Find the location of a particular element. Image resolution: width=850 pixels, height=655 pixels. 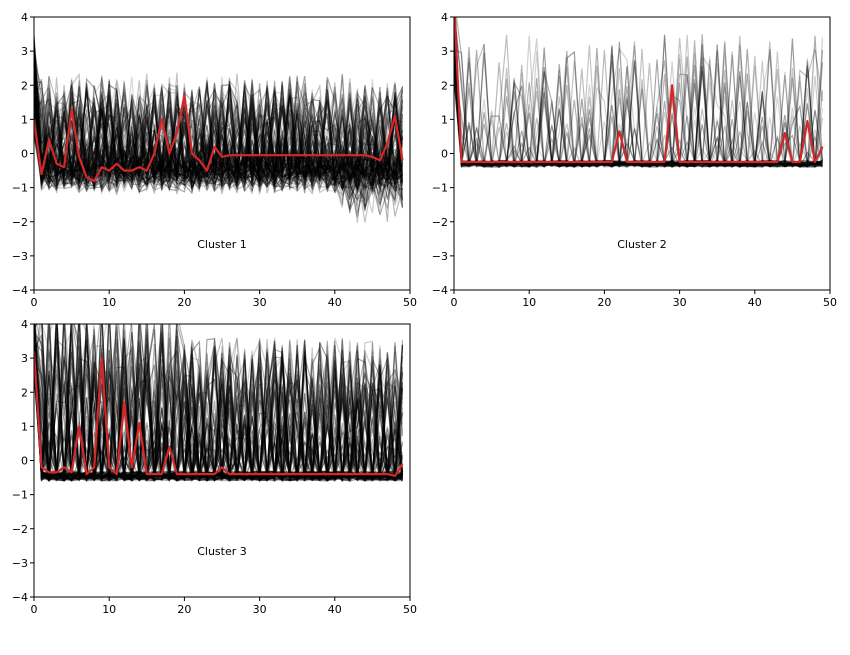

background-traces is located at coordinates (639, 93).